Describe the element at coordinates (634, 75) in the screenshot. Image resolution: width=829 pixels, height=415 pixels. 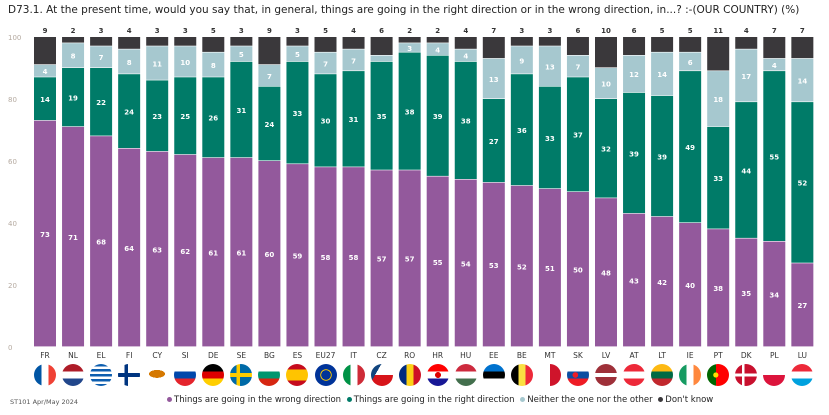
I see `data-label-neither: 12` at that location.